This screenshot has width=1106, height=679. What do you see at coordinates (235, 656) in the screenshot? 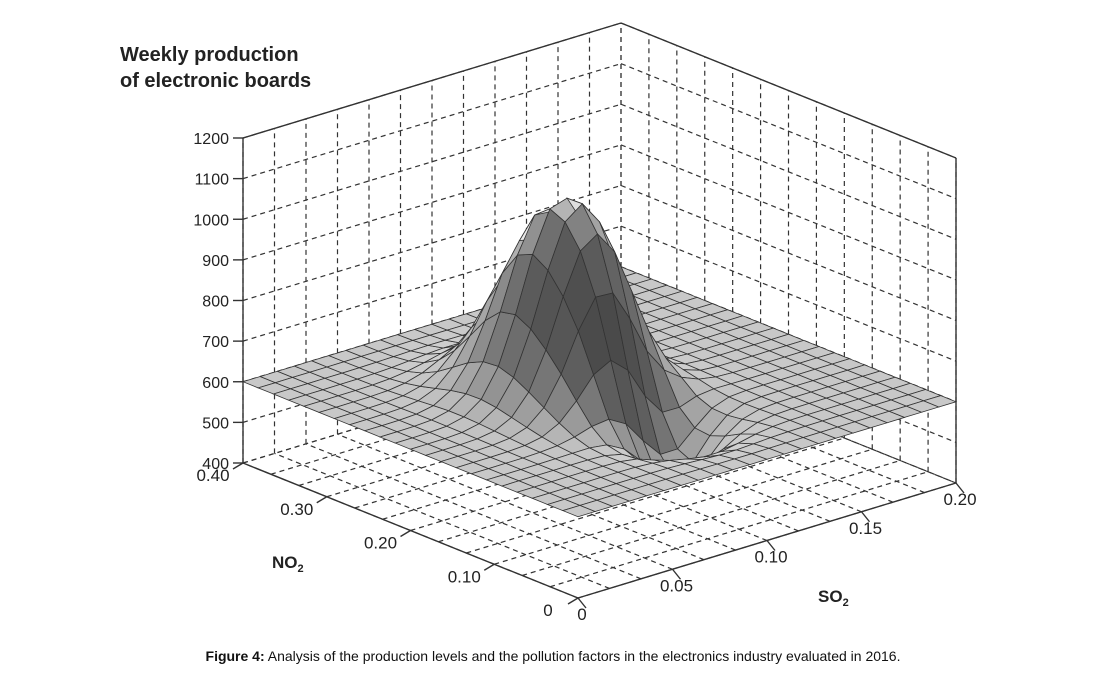
I see `caption-label: Figure 4:` at bounding box center [235, 656].